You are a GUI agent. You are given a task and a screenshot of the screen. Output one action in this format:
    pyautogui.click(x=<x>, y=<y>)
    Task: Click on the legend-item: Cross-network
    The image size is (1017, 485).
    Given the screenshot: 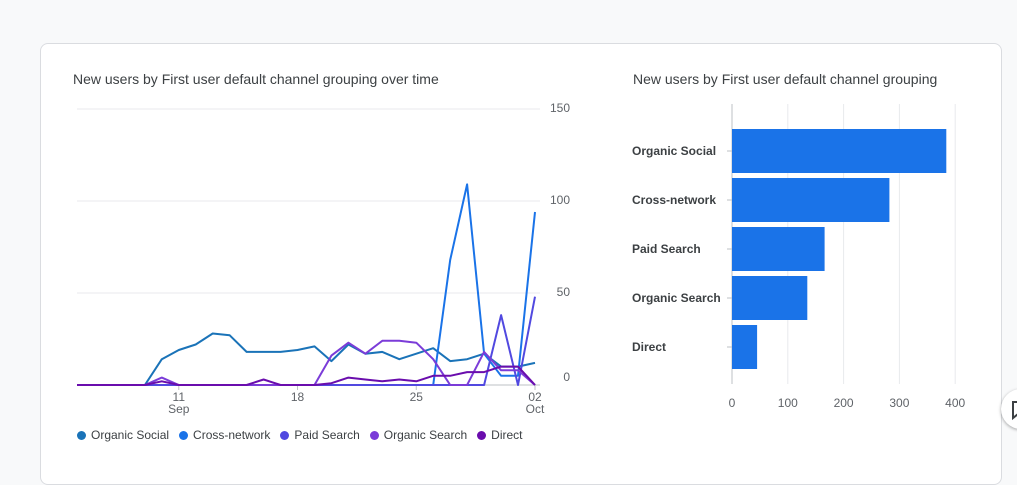 What is the action you would take?
    pyautogui.click(x=224, y=435)
    